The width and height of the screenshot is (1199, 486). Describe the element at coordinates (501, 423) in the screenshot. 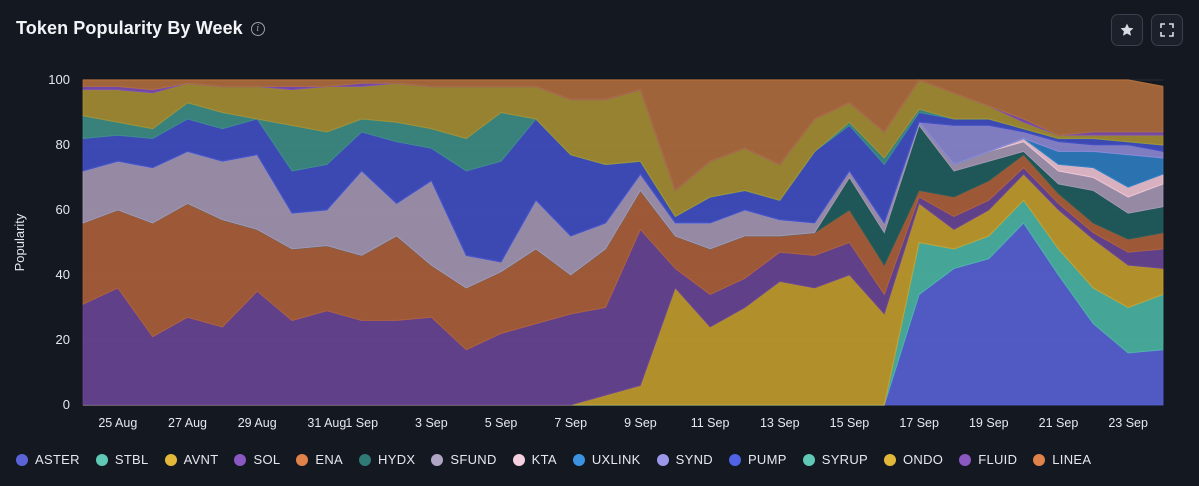

I see `x-tick-label: 5 Sep` at that location.